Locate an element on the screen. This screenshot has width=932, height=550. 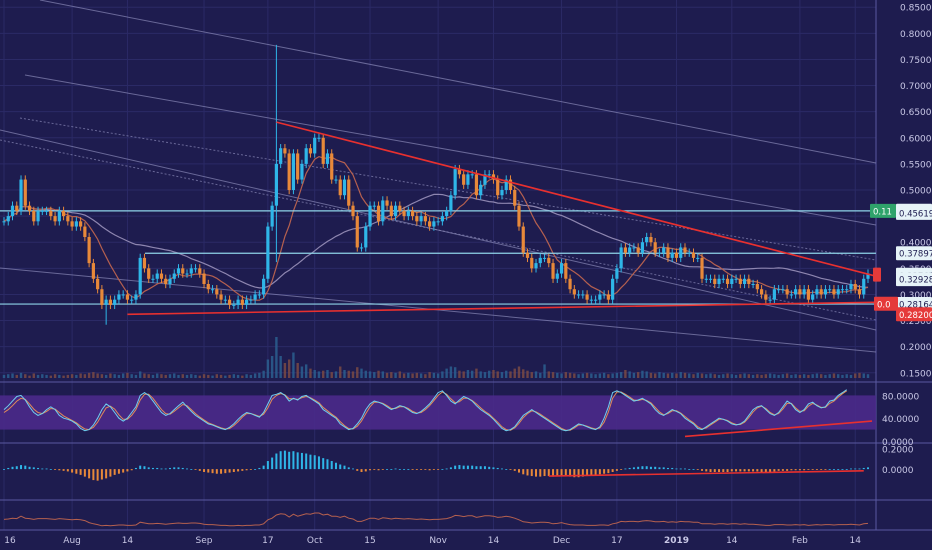
macd-trend-line is located at coordinates (706, 473).